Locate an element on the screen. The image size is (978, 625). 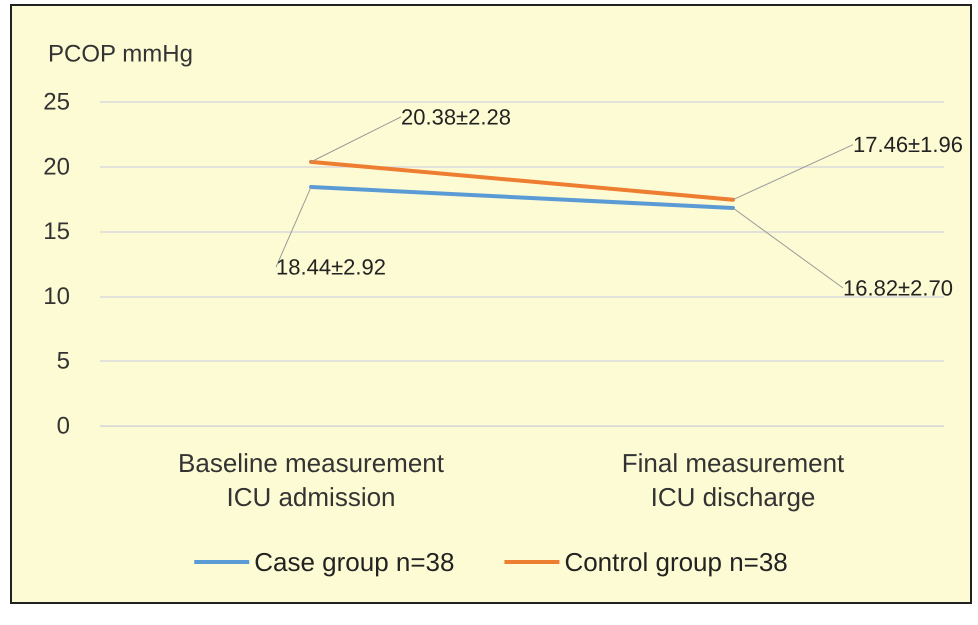
y-axis-title: PCOP mmHg is located at coordinates (120, 54).